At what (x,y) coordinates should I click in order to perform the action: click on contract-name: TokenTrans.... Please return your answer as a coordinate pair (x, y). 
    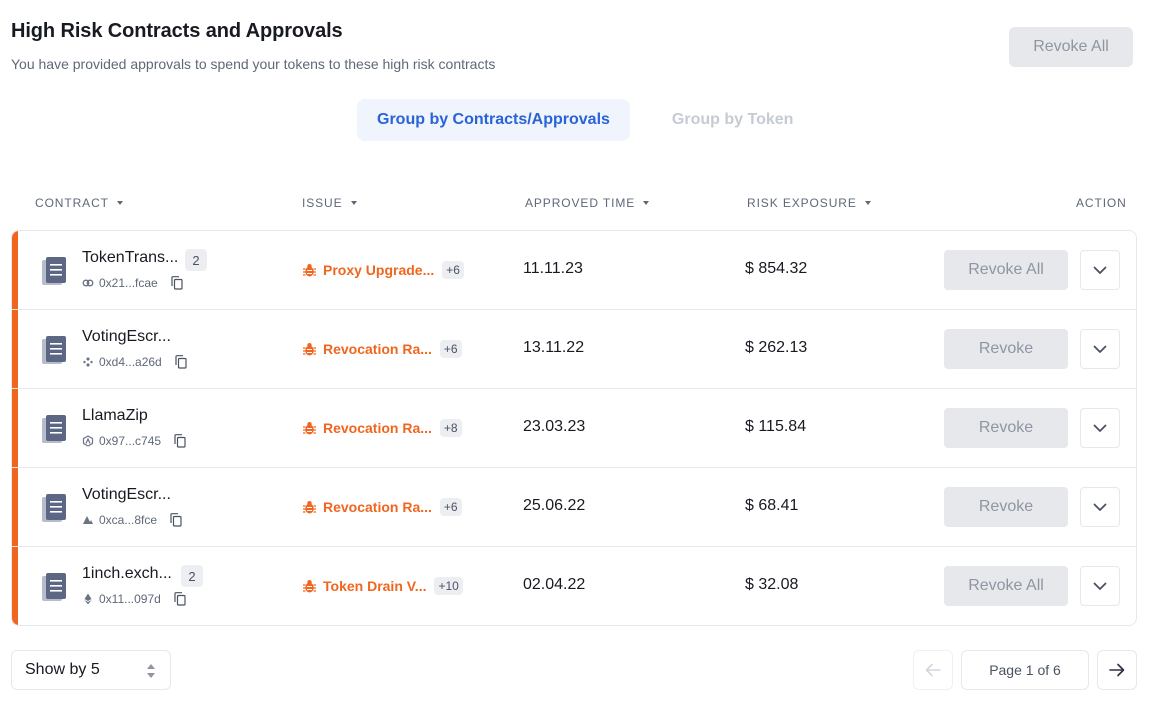
    Looking at the image, I should click on (130, 257).